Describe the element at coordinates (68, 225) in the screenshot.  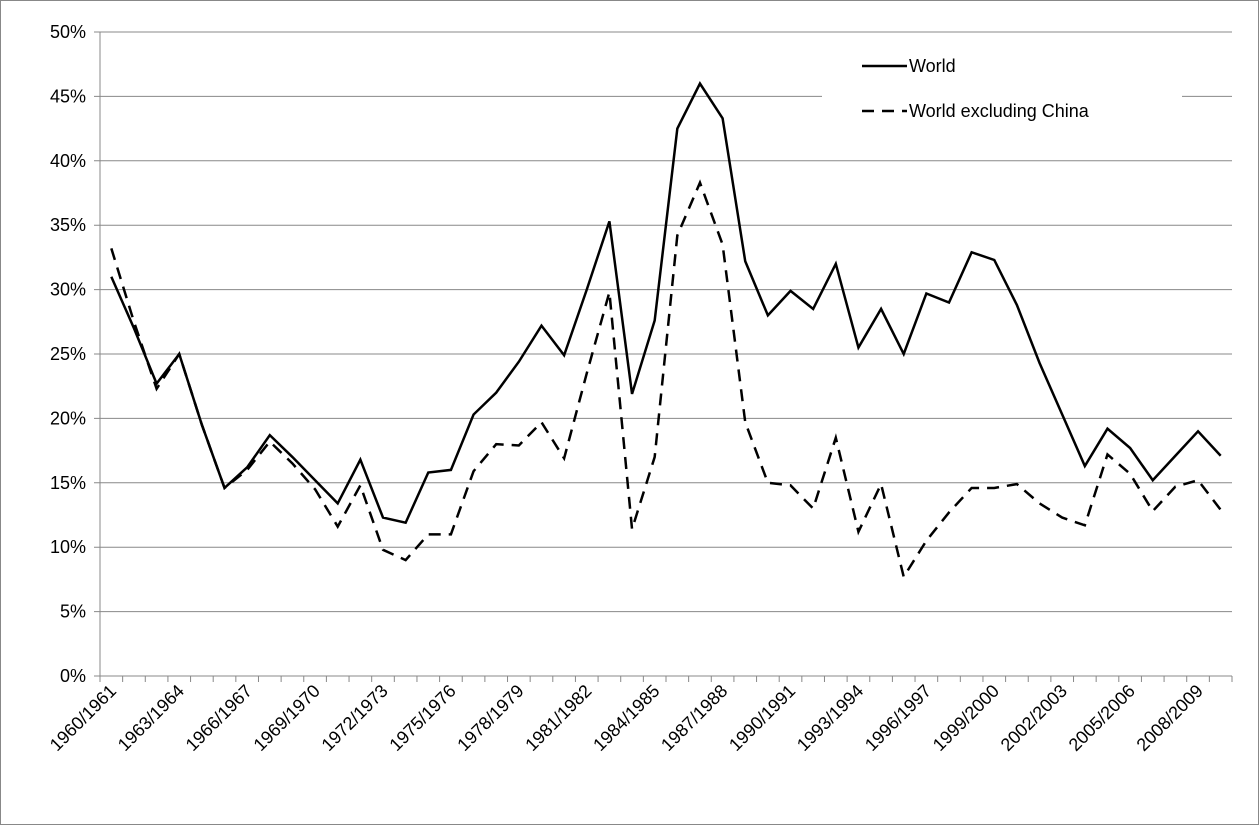
I see `y-tick-label: 35%` at that location.